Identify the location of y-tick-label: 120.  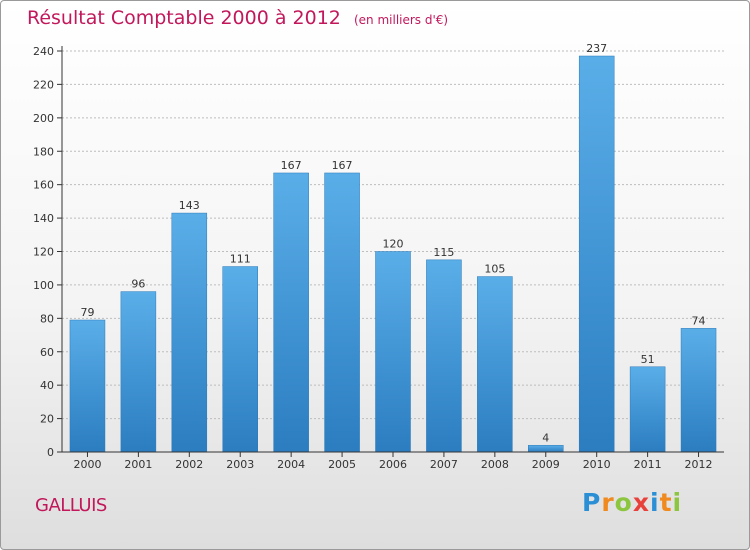
(43, 252).